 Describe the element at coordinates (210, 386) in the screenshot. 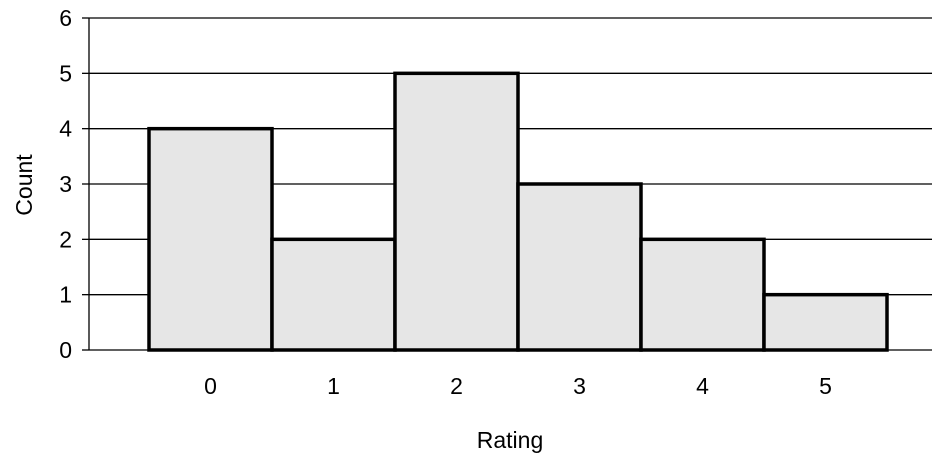

I see `x-tick-label: 0` at that location.